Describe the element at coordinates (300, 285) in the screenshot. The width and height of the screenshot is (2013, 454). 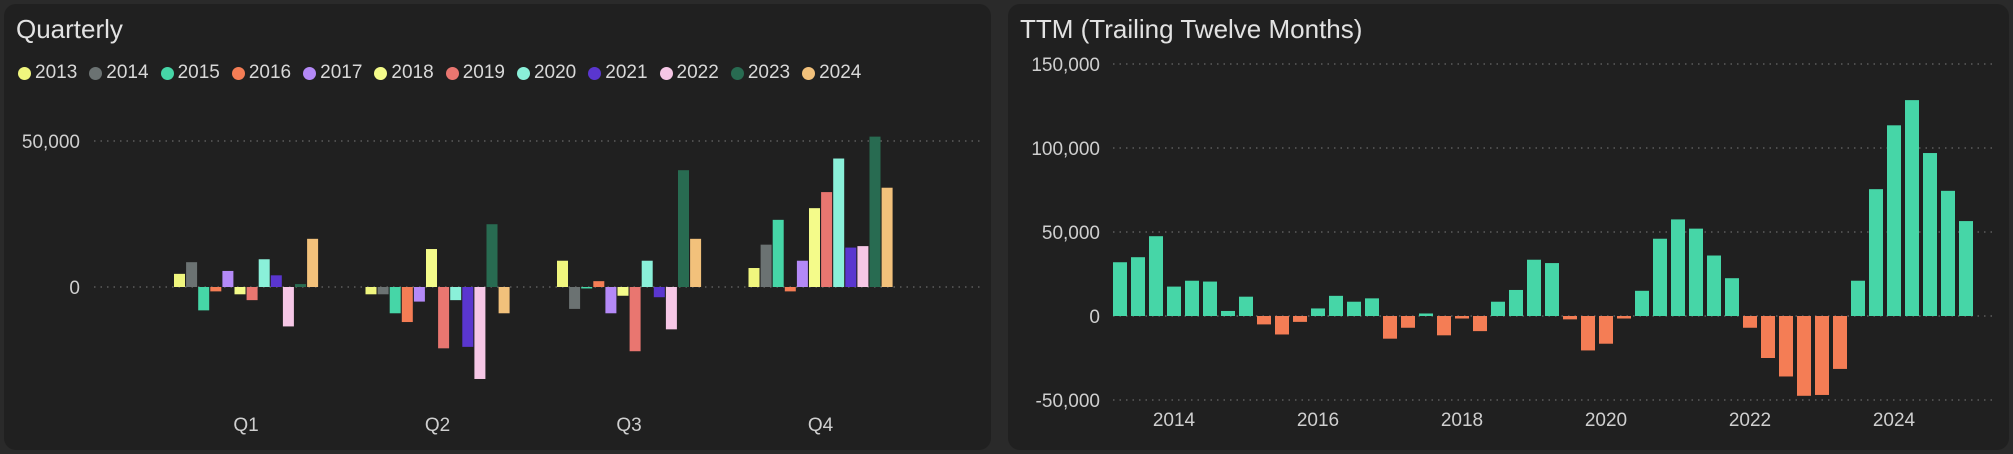
I see `bar-2023-Q1` at that location.